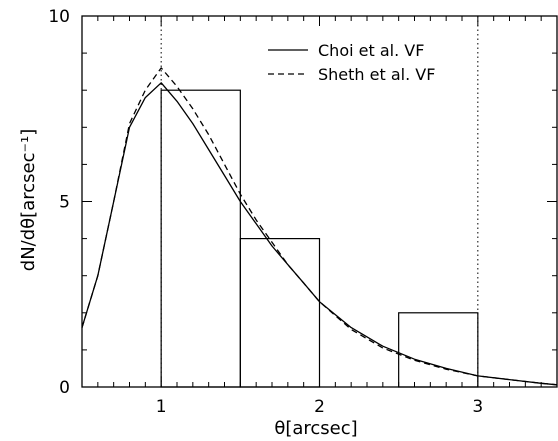 The image size is (558, 441). What do you see at coordinates (477, 407) in the screenshot?
I see `x-tick-label-2: 3` at bounding box center [477, 407].